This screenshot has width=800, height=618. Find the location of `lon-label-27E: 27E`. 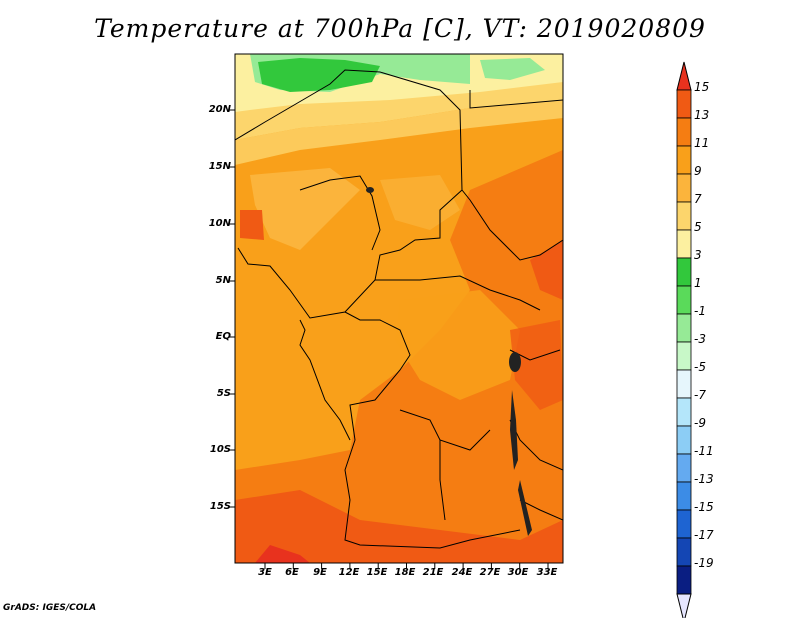

lon-label-27E: 27E is located at coordinates (490, 572).